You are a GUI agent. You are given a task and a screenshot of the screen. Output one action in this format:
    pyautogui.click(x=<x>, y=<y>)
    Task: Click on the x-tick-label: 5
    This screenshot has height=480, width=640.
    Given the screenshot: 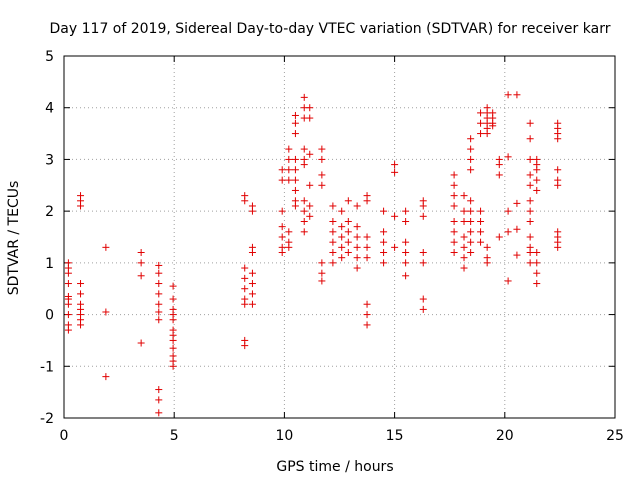 What is the action you would take?
    pyautogui.click(x=174, y=436)
    